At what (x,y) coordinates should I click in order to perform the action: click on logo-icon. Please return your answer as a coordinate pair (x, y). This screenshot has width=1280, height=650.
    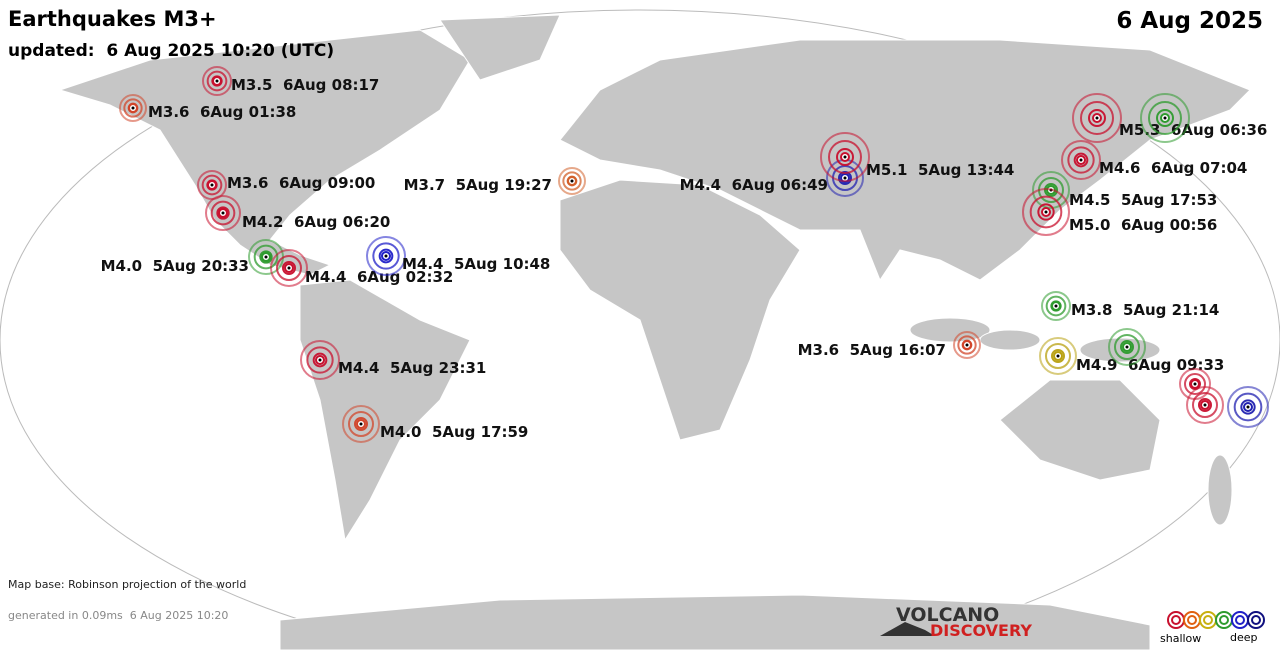
    Looking at the image, I should click on (907, 629).